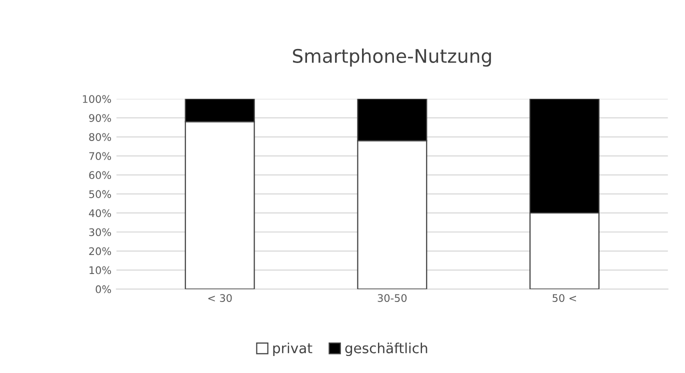 This screenshot has width=685, height=373. Describe the element at coordinates (101, 270) in the screenshot. I see `y-tick-label: 10%` at that location.